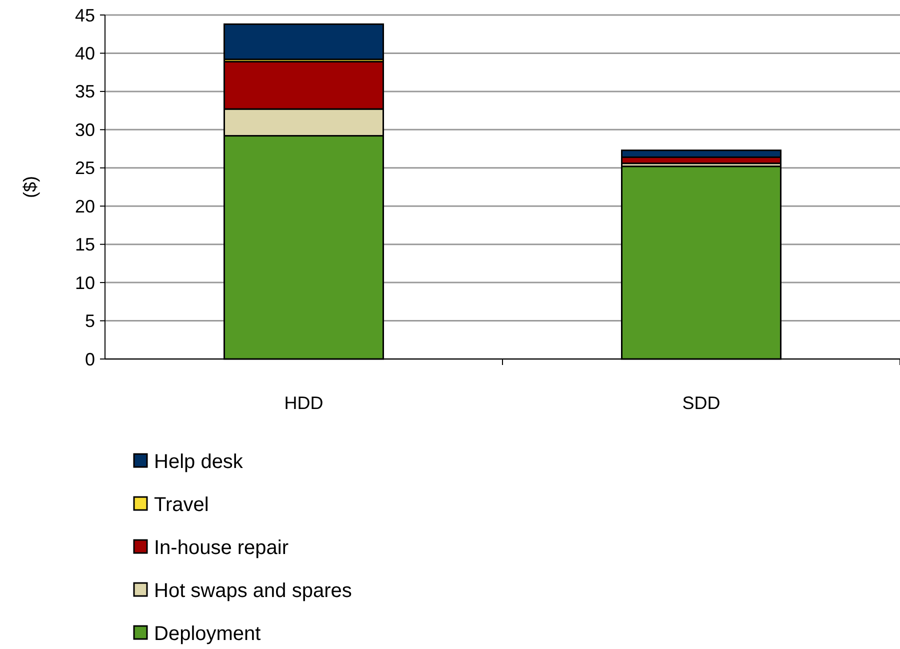 Image resolution: width=900 pixels, height=649 pixels. What do you see at coordinates (89, 321) in the screenshot?
I see `y-tick-label: 5` at bounding box center [89, 321].